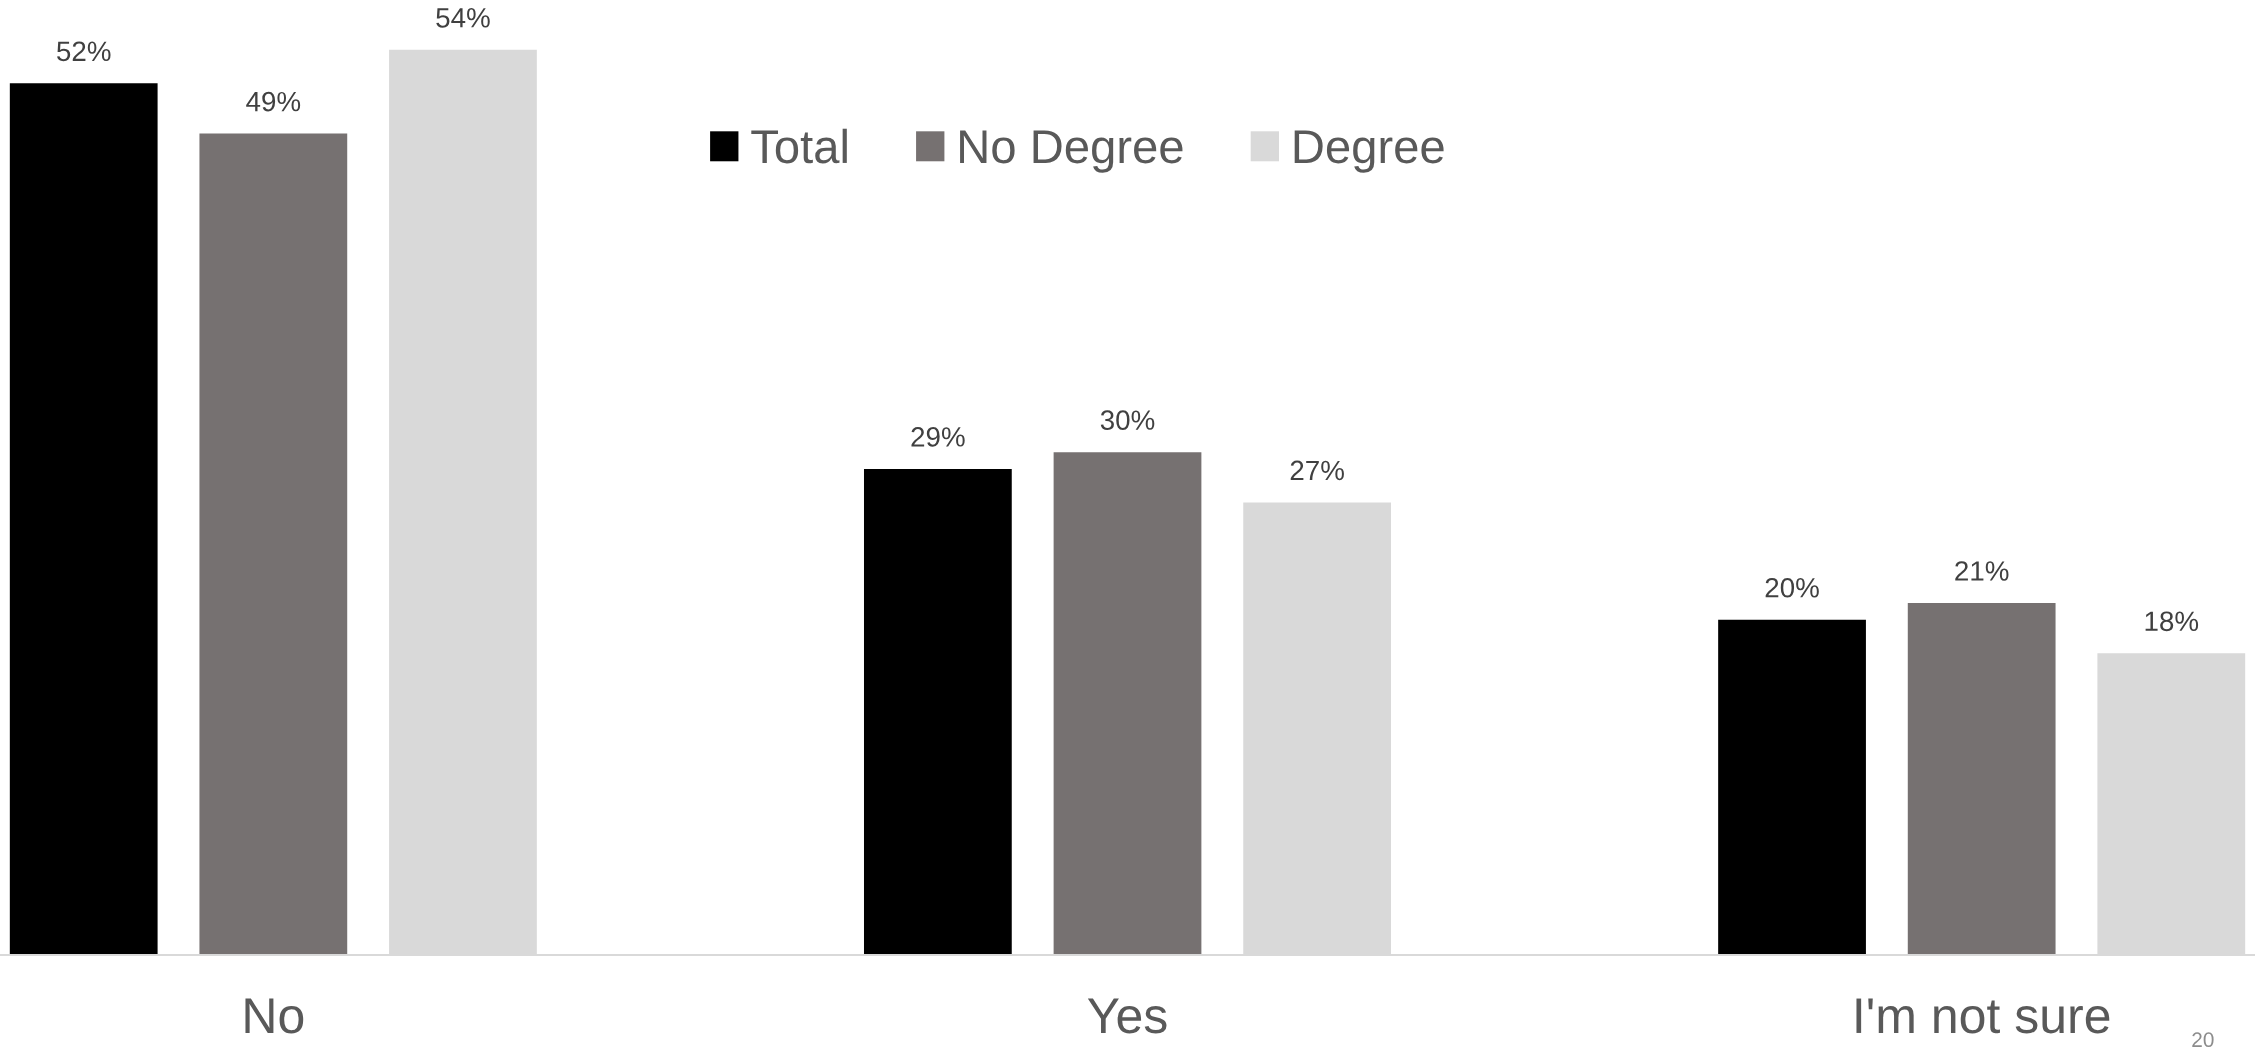 The height and width of the screenshot is (1064, 2255). What do you see at coordinates (2203, 1040) in the screenshot?
I see `text: 20` at bounding box center [2203, 1040].